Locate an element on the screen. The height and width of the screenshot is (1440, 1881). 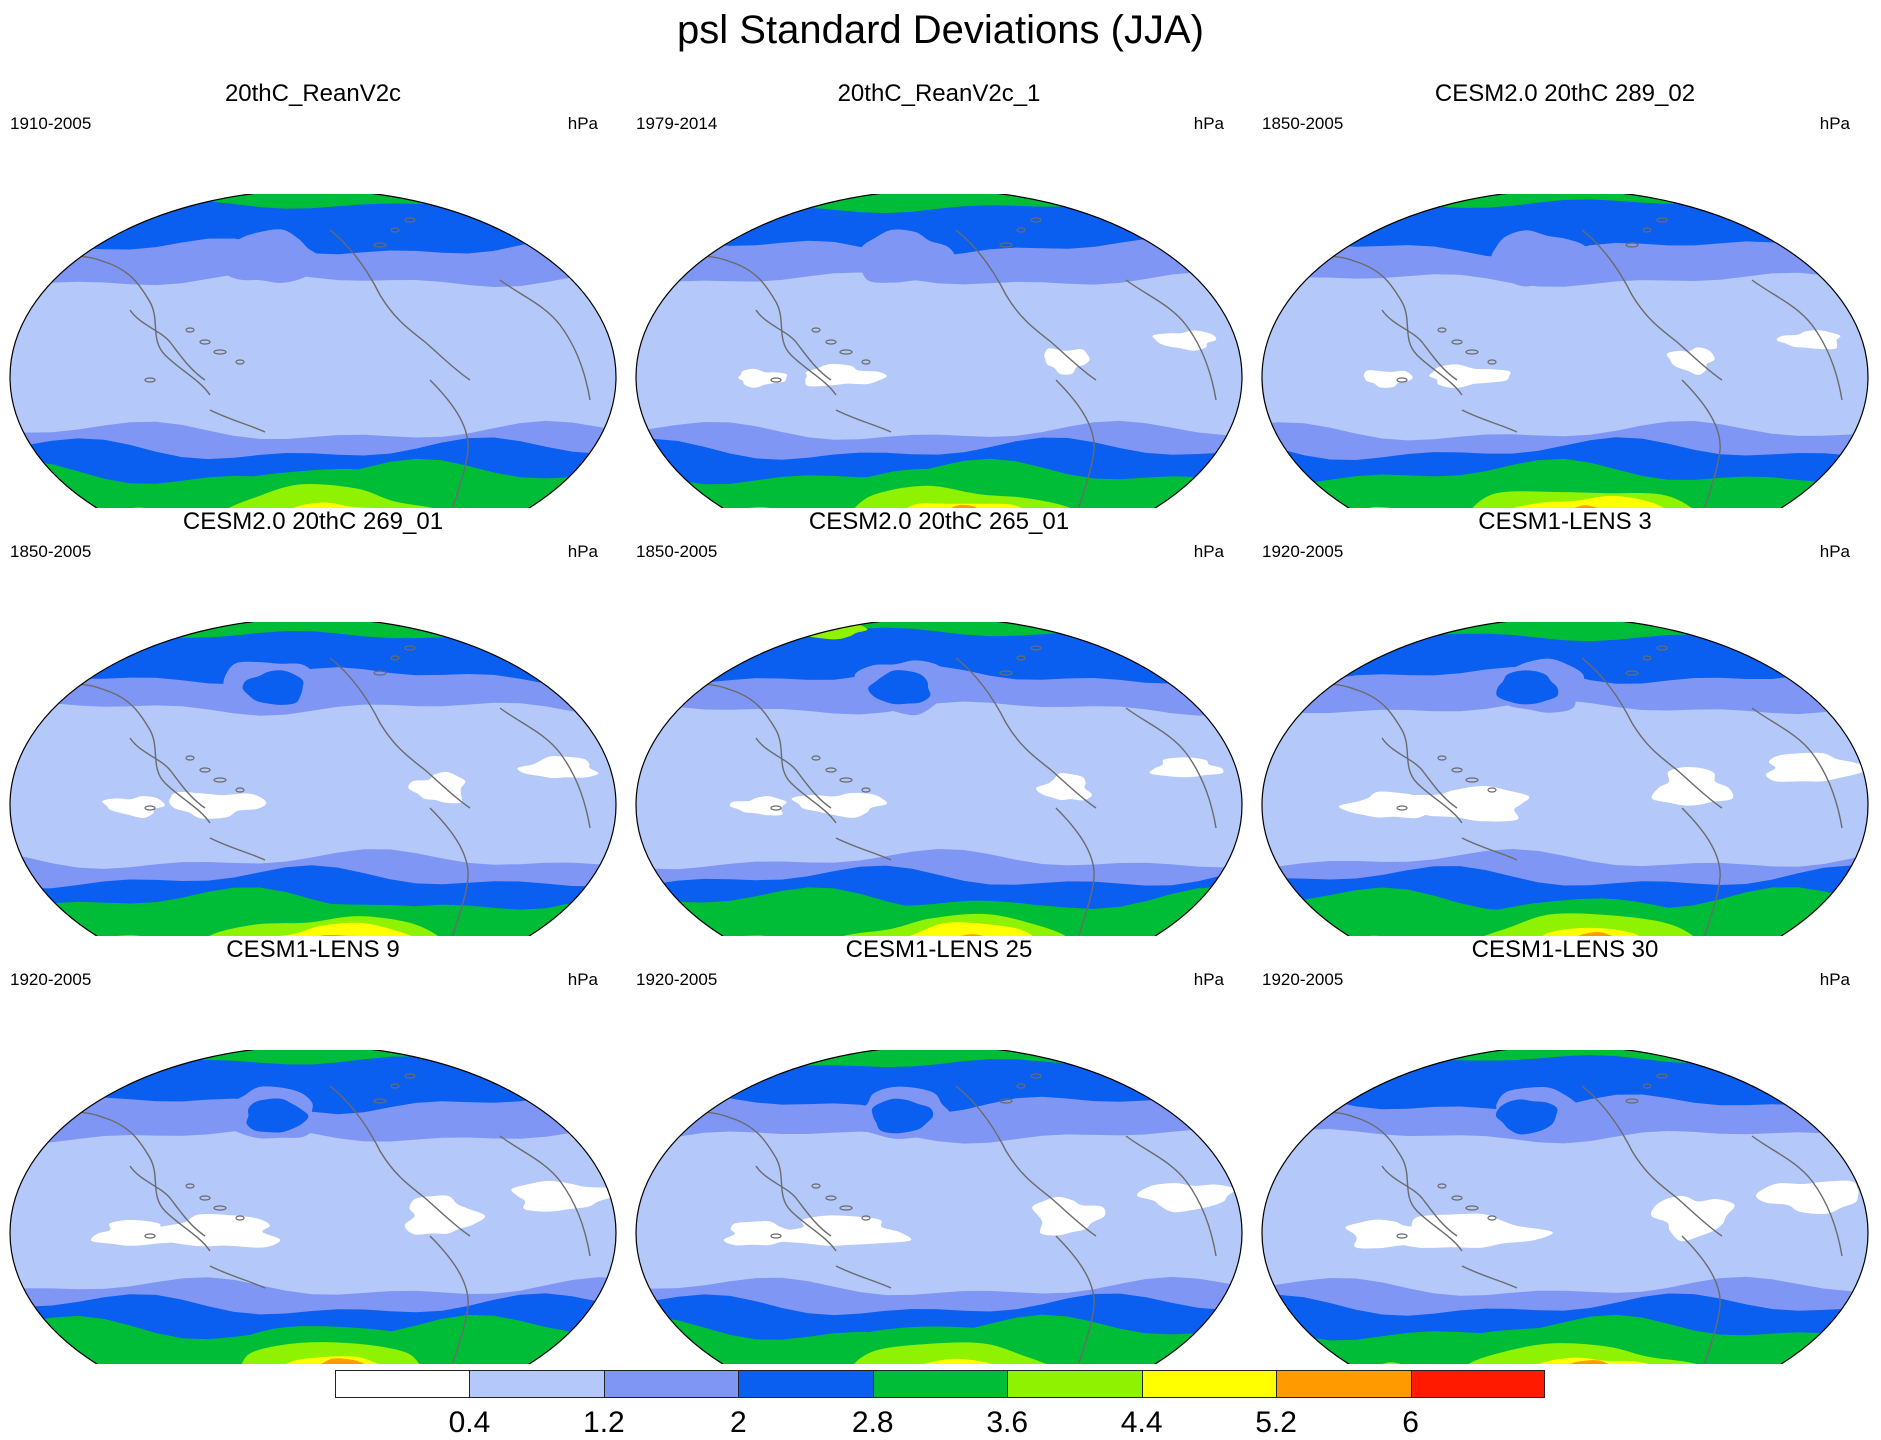
map-panel: CESM1-LENS 25 1920-2005 hPa is located at coordinates (939, 1150).